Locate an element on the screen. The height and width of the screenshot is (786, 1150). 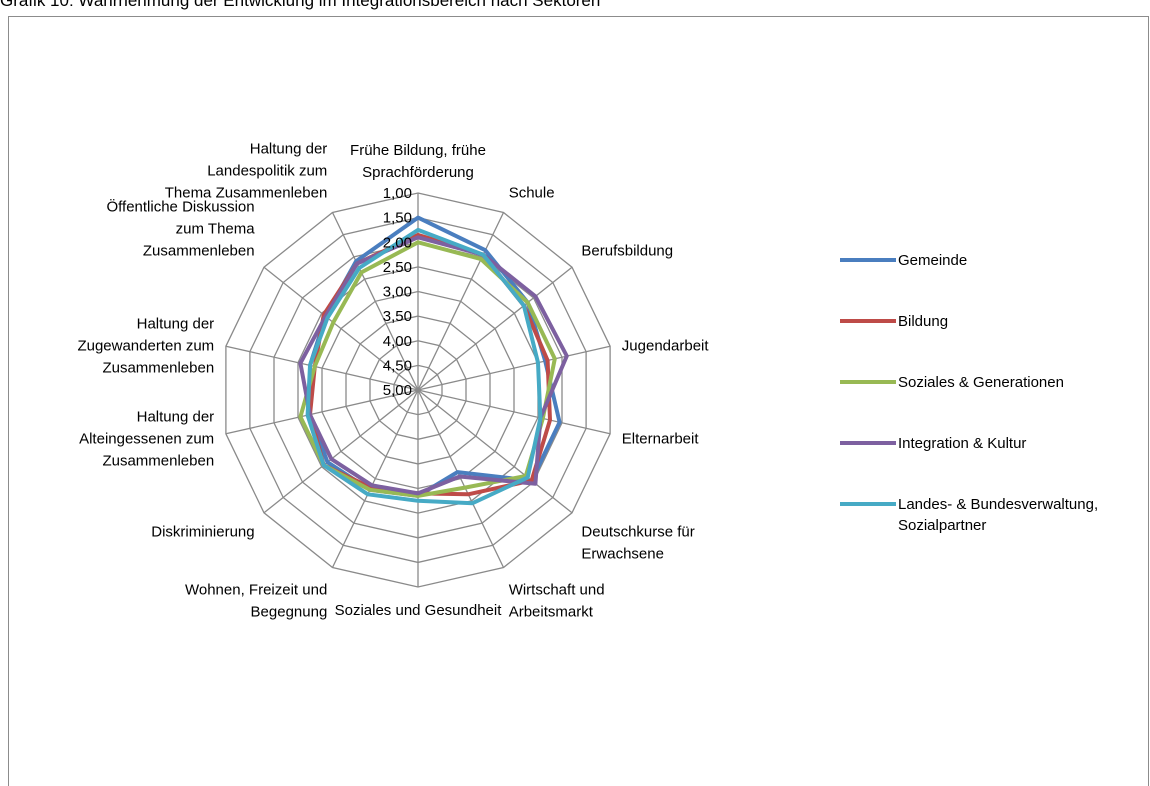
legend-label: Landes- & Bundesverwaltung, Sozialpartner is located at coordinates (998, 515).